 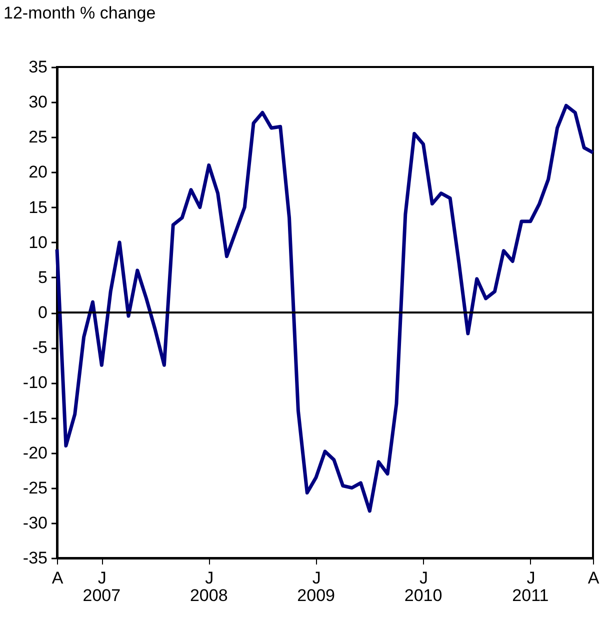 I want to click on y-tick-label: 35, so click(x=38, y=67).